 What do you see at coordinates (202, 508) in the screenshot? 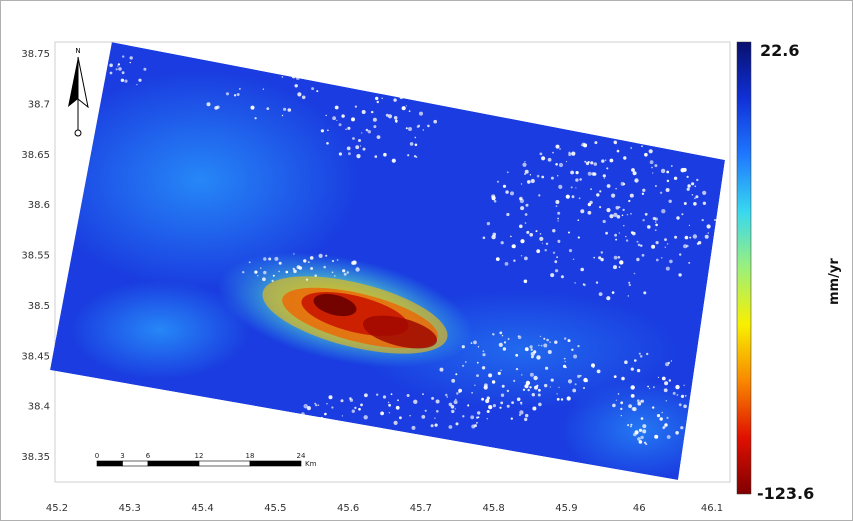
I see `x-tick-label: 45.4` at bounding box center [202, 508].